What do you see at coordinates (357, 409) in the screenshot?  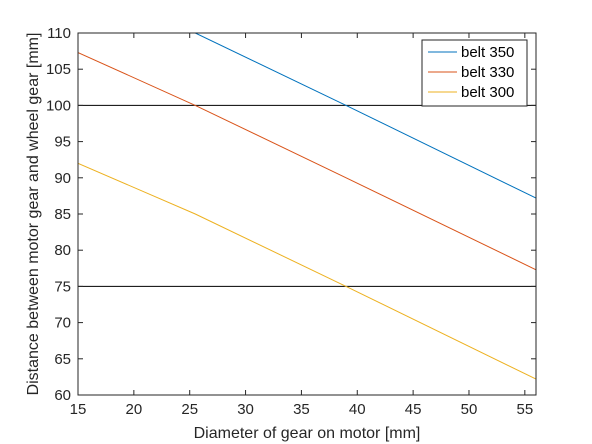 I see `x-tick-label: 40` at bounding box center [357, 409].